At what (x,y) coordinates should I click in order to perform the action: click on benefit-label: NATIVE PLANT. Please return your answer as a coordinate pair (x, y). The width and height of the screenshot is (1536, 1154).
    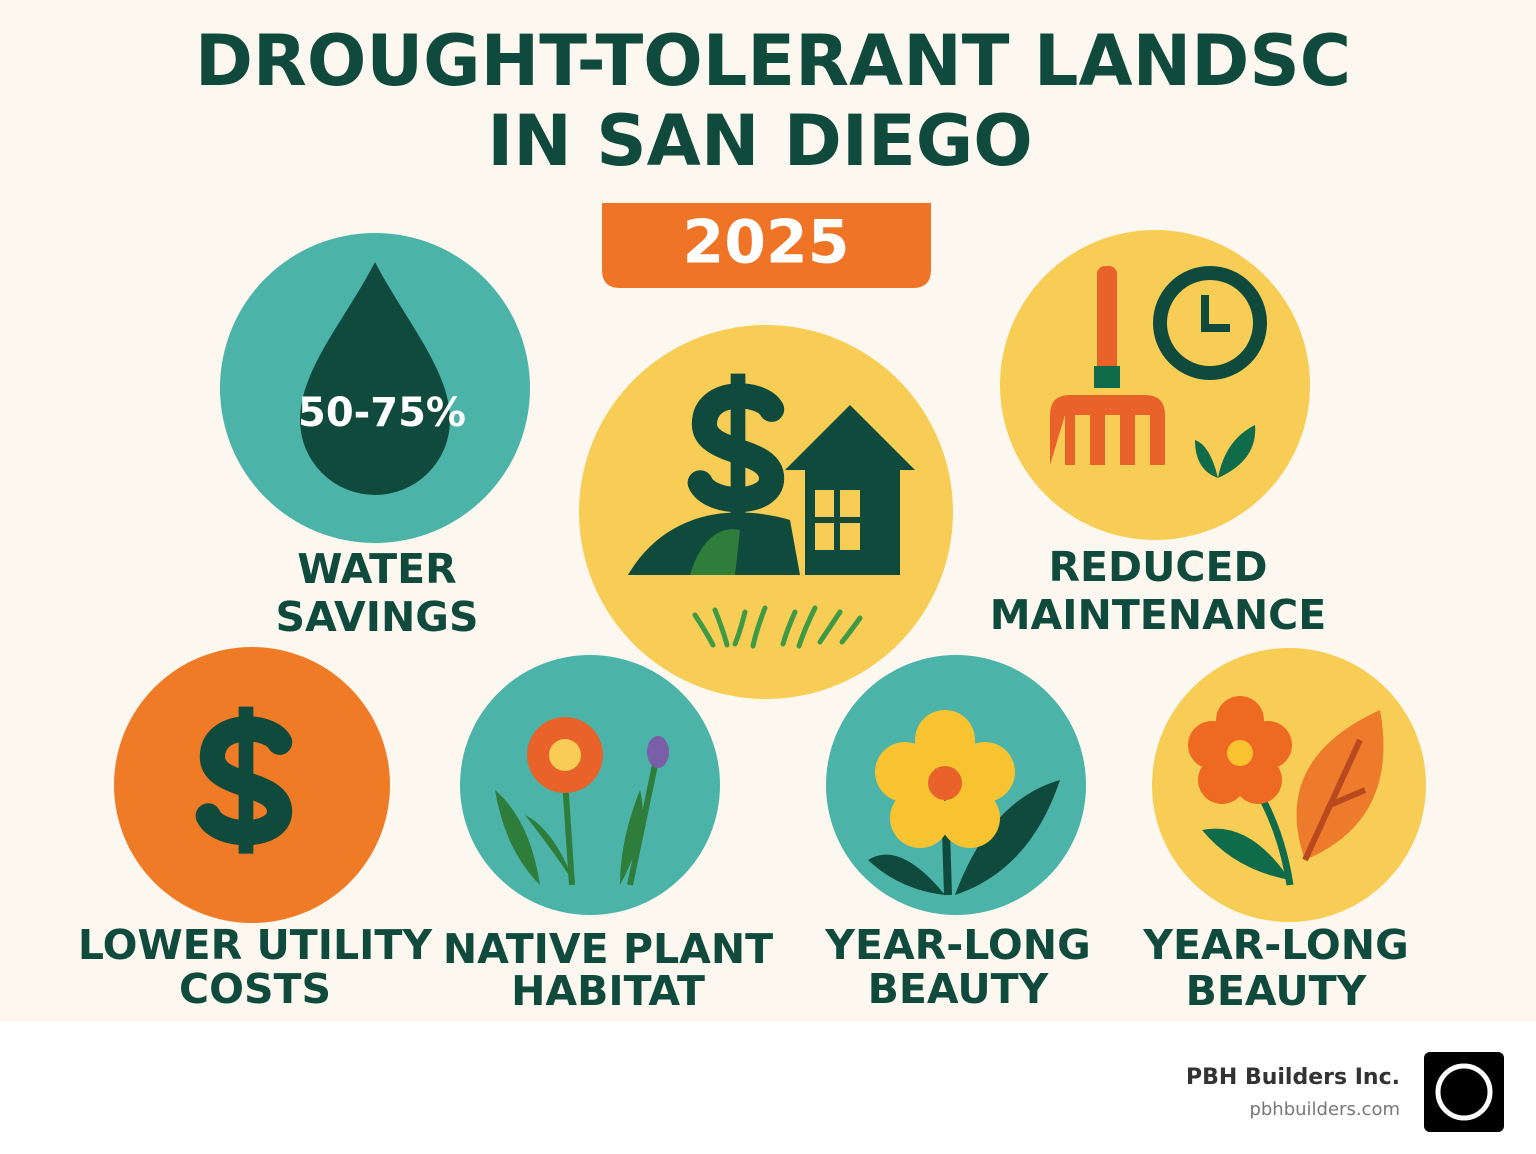
    Looking at the image, I should click on (608, 949).